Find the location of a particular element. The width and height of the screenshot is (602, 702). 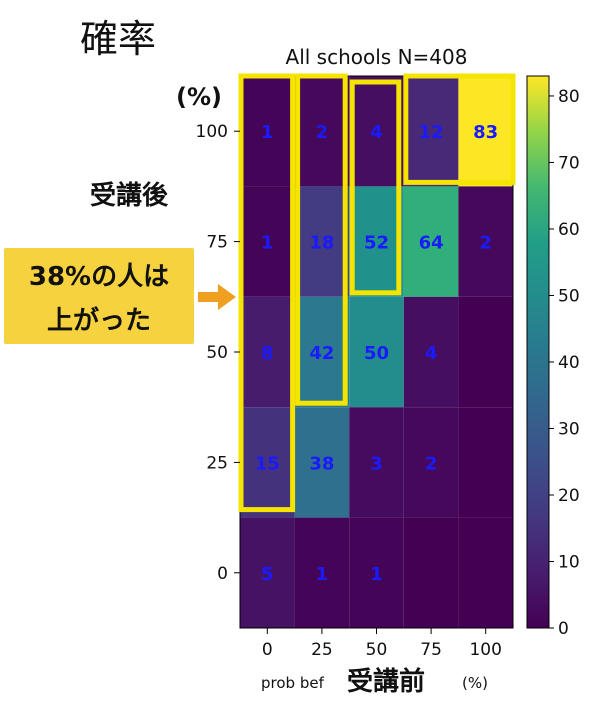

cell-value-label: 8 is located at coordinates (267, 353).